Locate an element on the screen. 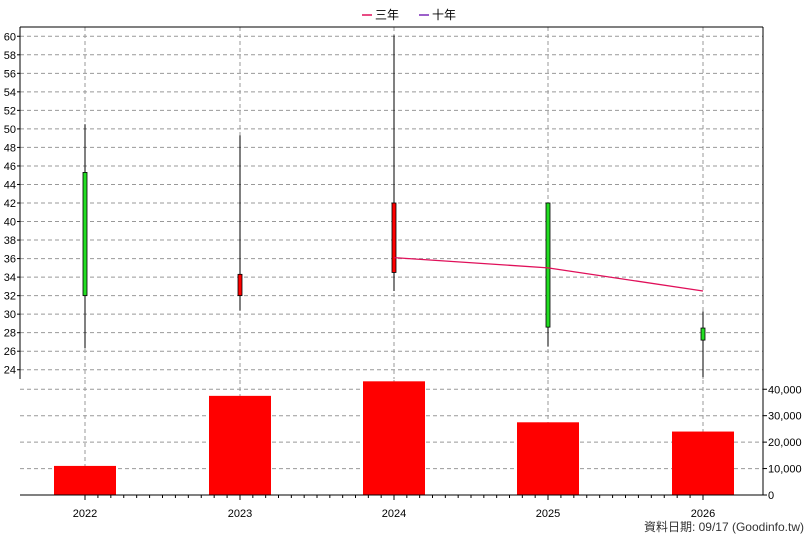 Image resolution: width=808 pixels, height=545 pixels. volume-tick-label-1: 10,000 is located at coordinates (785, 470).